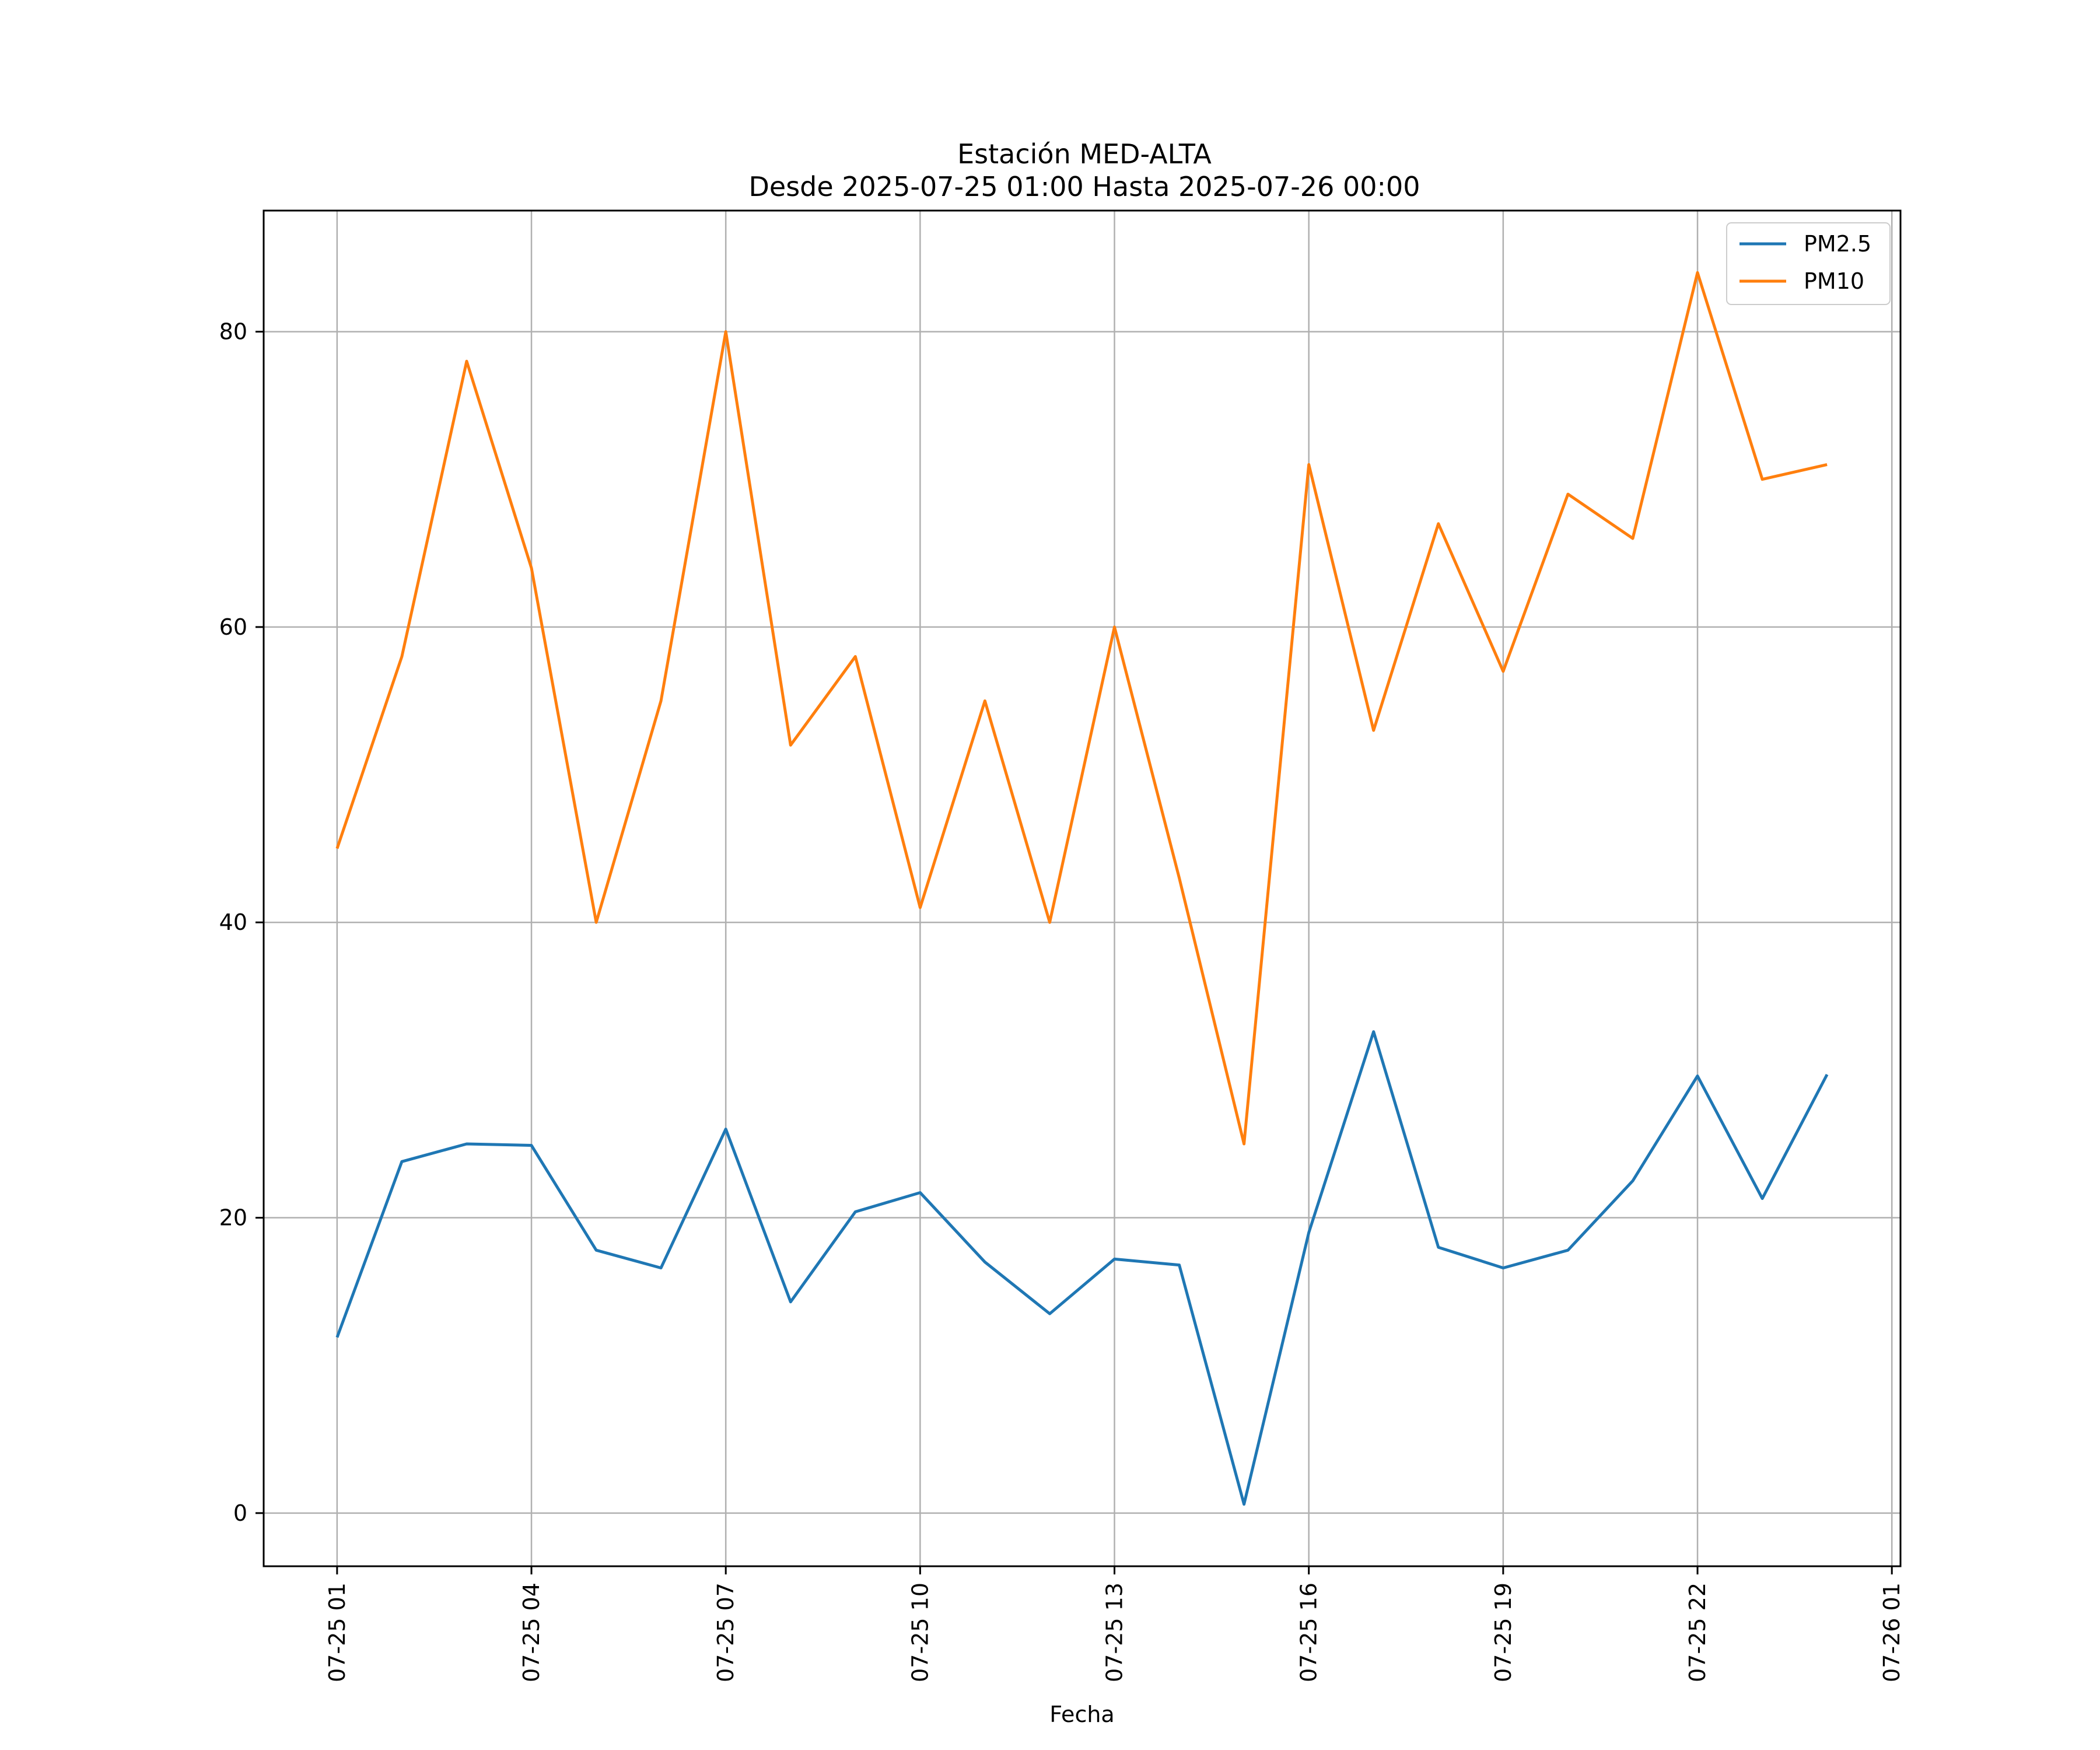 Image resolution: width=2100 pixels, height=1750 pixels. What do you see at coordinates (1115, 1632) in the screenshot?
I see `x-tick-label: 07-25 13` at bounding box center [1115, 1632].